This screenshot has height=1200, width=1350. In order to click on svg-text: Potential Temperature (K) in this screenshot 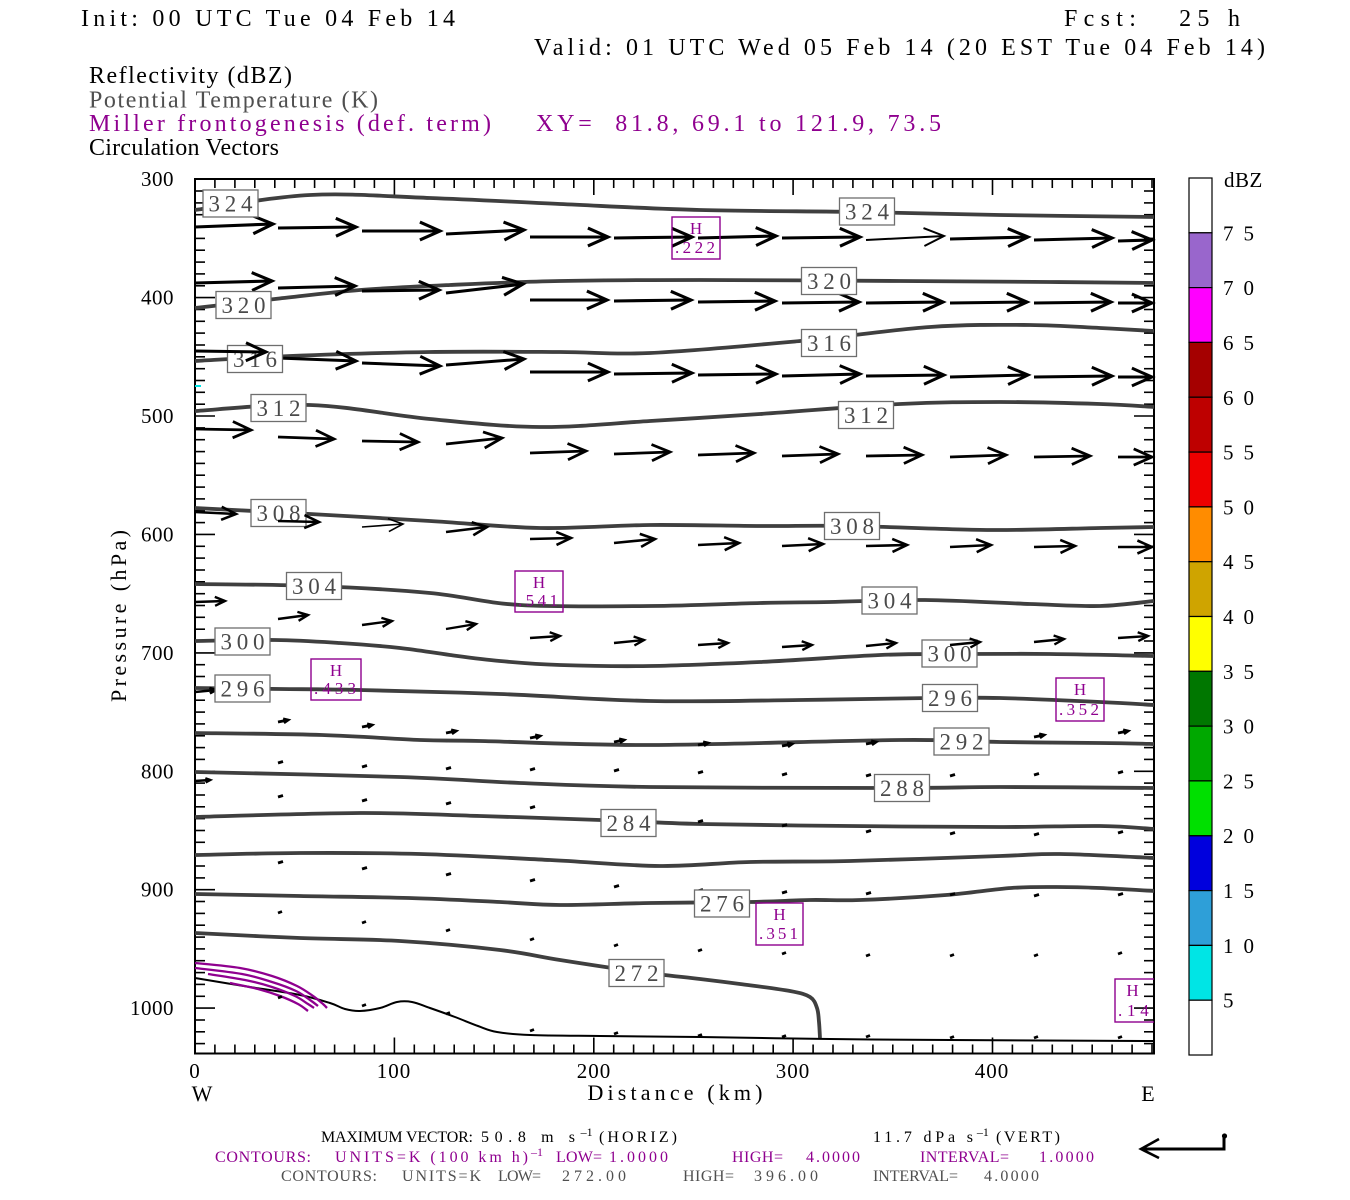, I will do `click(233, 101)`.